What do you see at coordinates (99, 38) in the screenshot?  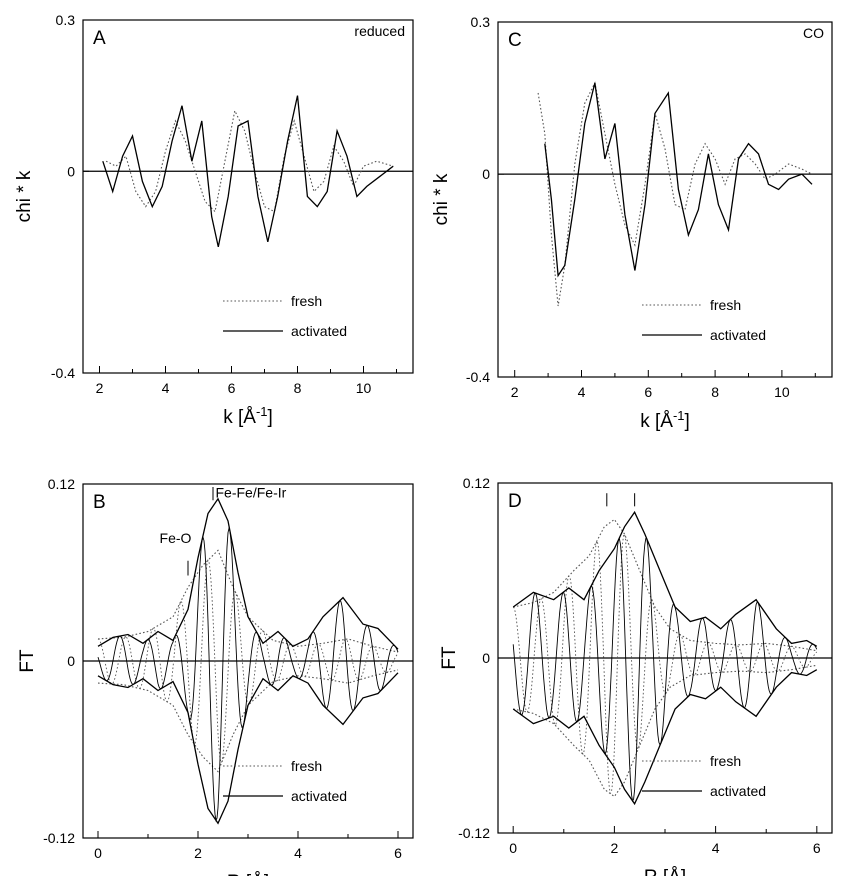 I see `panel-letter: A` at bounding box center [99, 38].